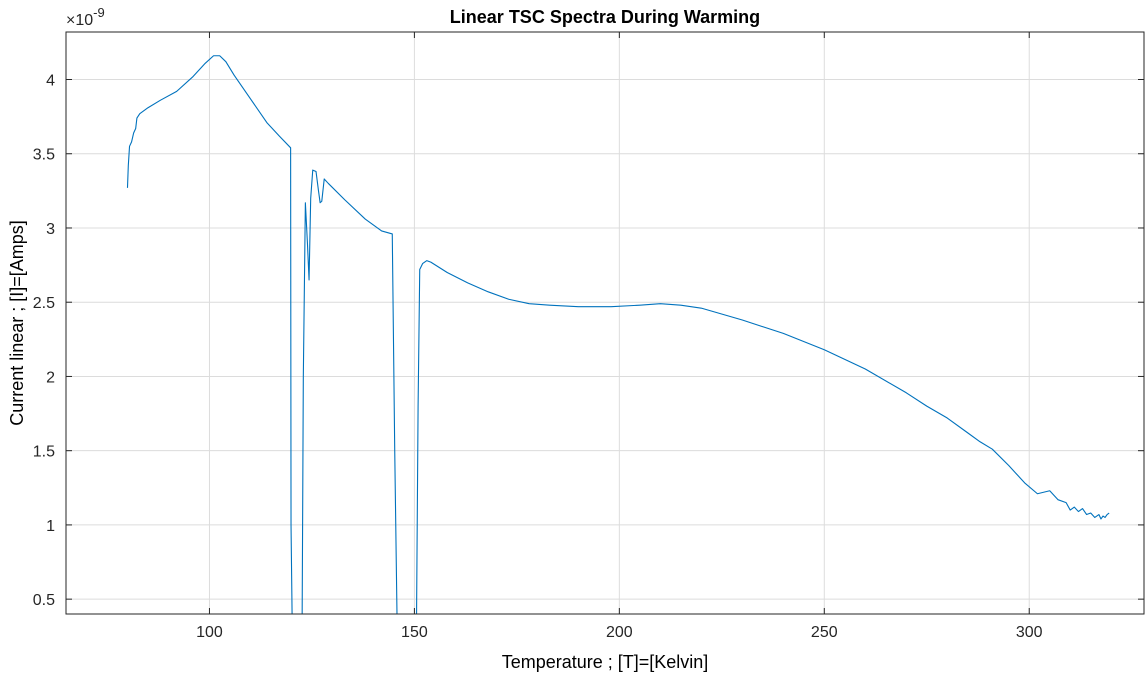 The height and width of the screenshot is (675, 1147). Describe the element at coordinates (414, 632) in the screenshot. I see `x-tick-label: 150` at that location.